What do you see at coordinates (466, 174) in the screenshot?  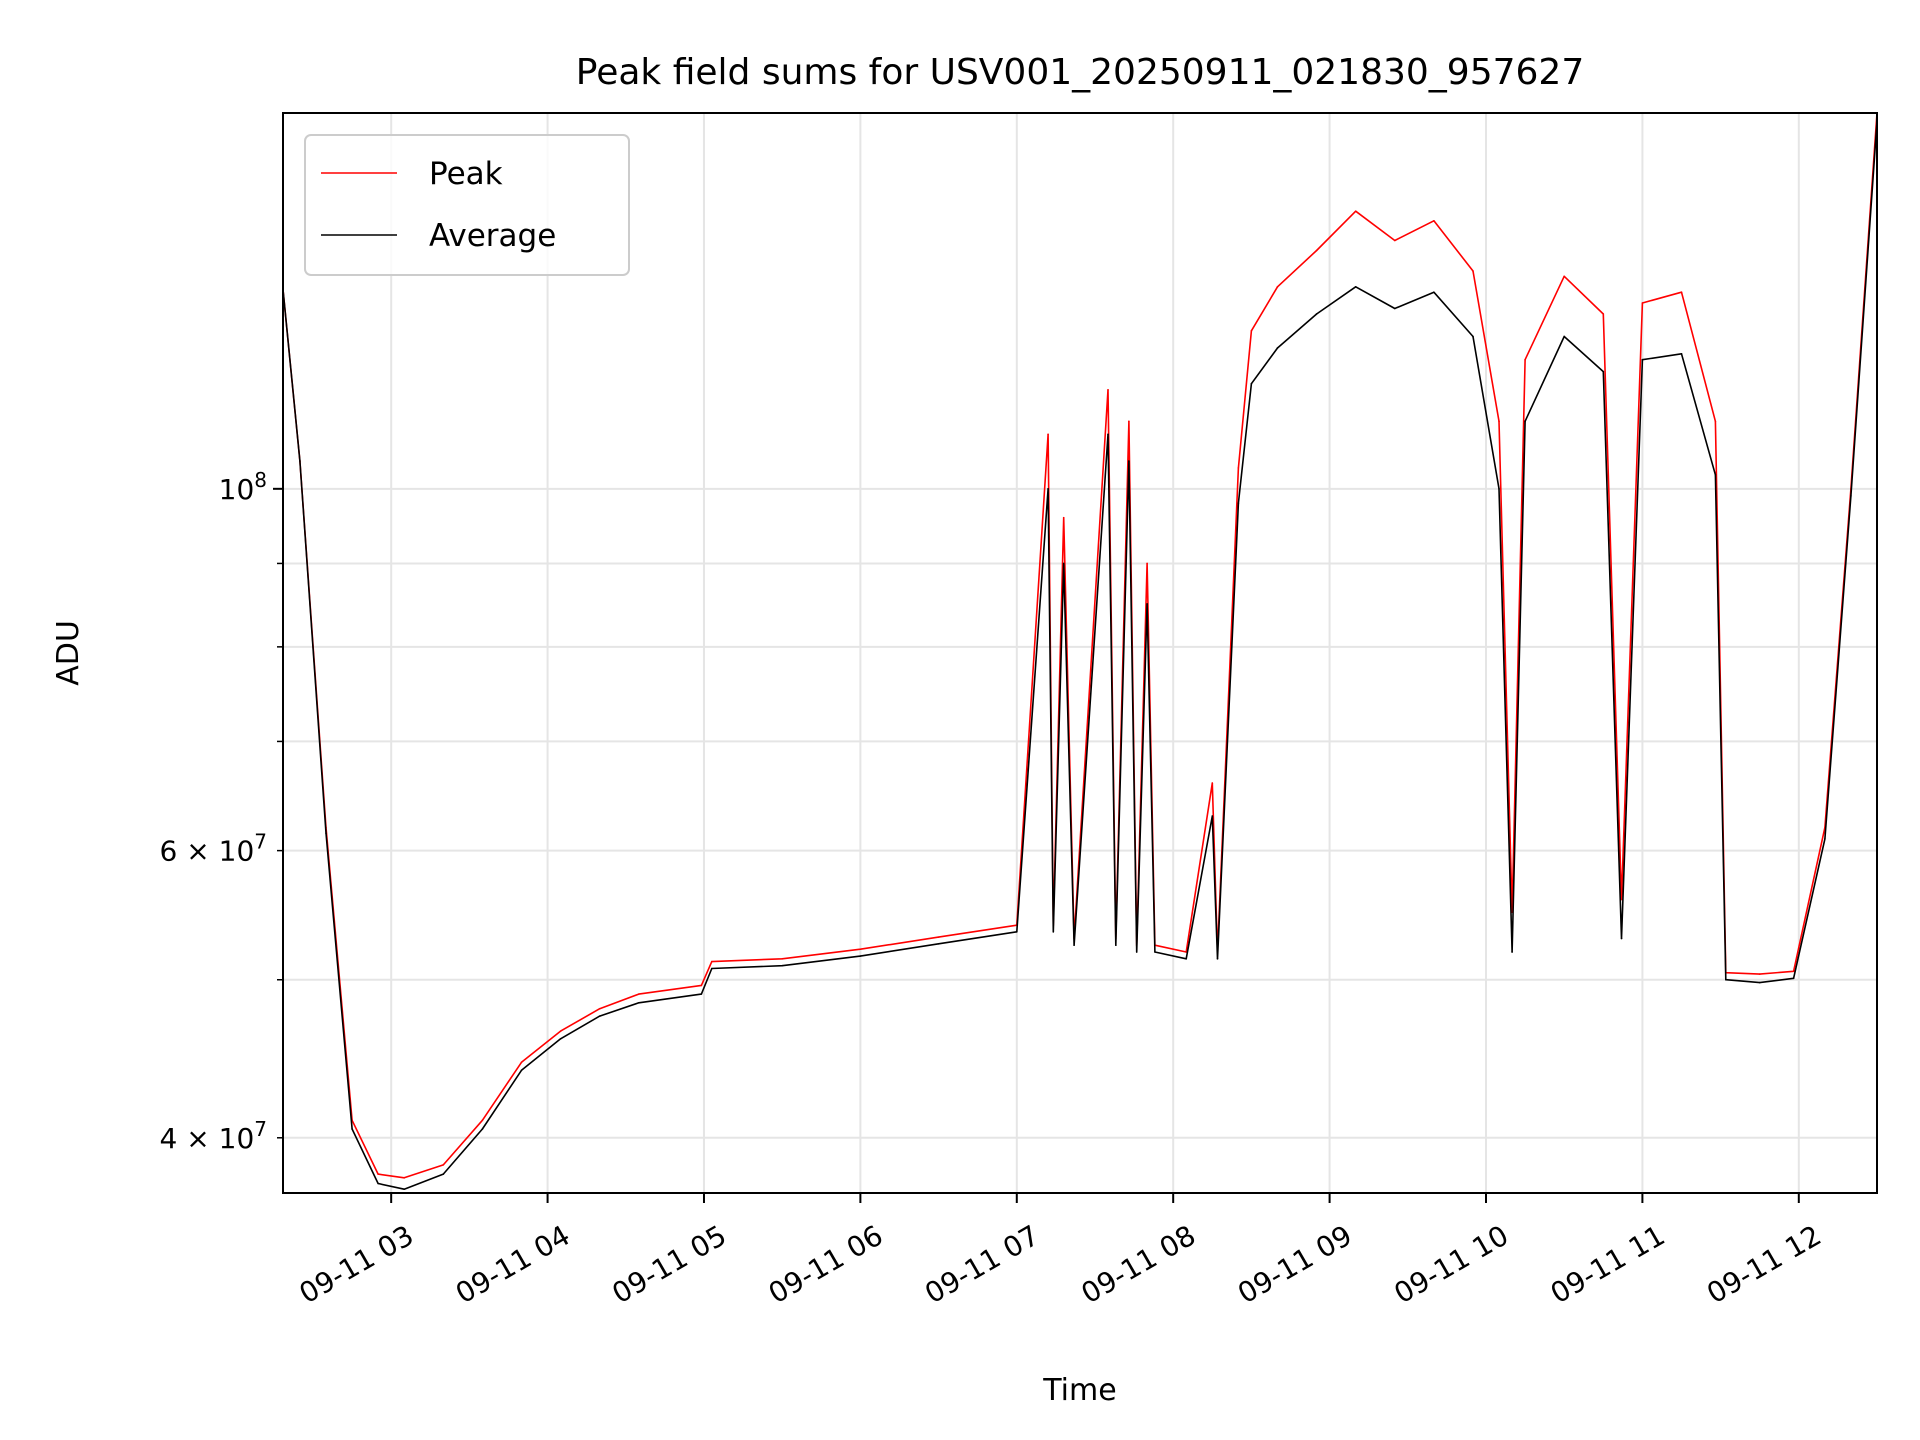 I see `legend-label-peak: Peak` at bounding box center [466, 174].